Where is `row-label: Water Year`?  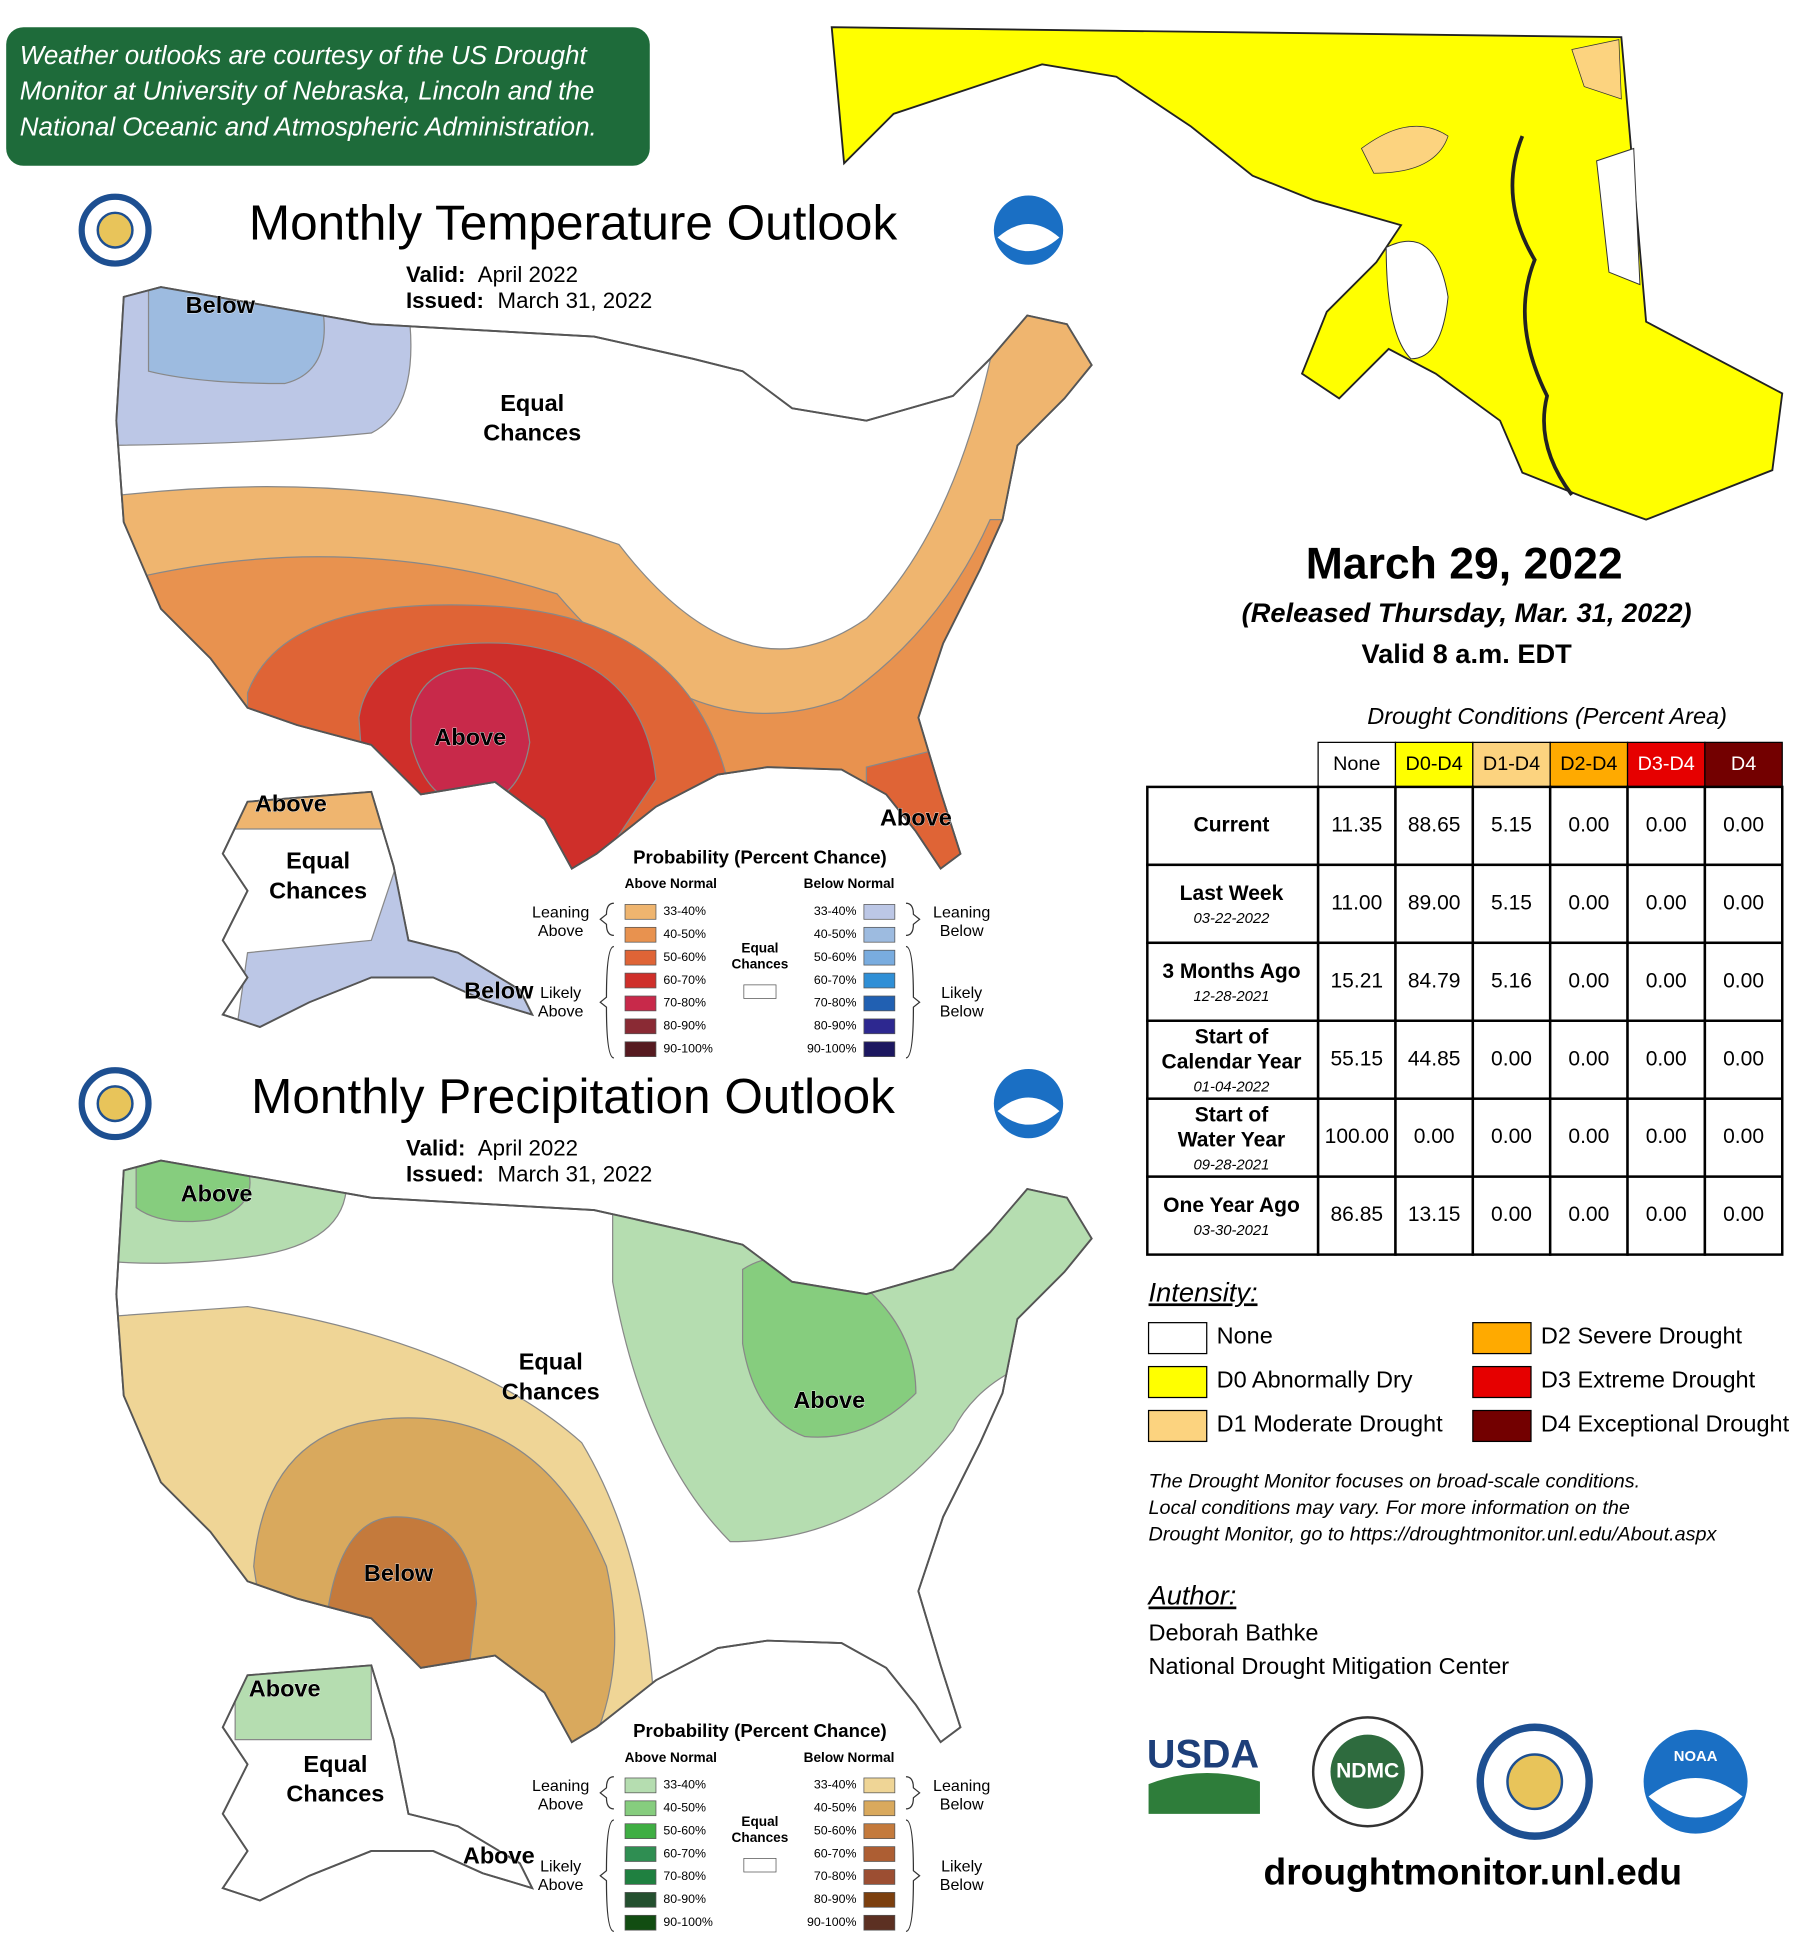 row-label: Water Year is located at coordinates (1232, 1139).